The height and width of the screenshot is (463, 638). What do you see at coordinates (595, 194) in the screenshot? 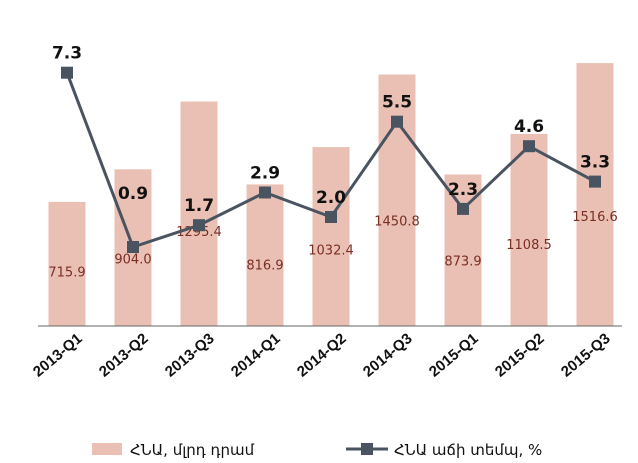
I see `bar-2015-Q3` at bounding box center [595, 194].